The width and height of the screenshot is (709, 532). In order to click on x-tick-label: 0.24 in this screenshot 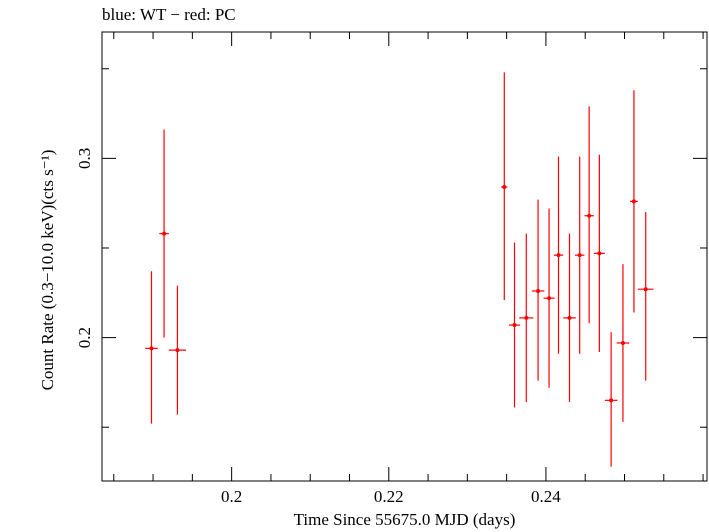, I will do `click(546, 496)`.